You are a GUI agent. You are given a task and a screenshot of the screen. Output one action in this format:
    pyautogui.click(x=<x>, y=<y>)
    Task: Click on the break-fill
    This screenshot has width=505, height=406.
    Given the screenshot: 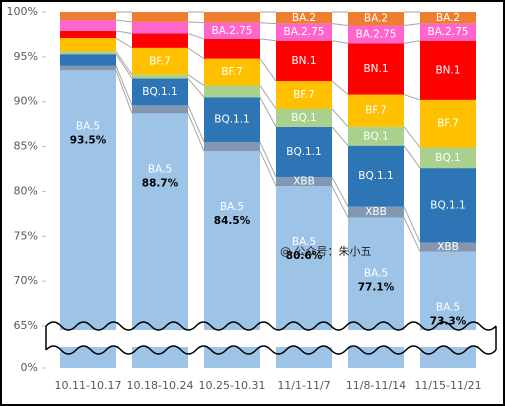 What is the action you would take?
    pyautogui.click(x=271, y=338)
    